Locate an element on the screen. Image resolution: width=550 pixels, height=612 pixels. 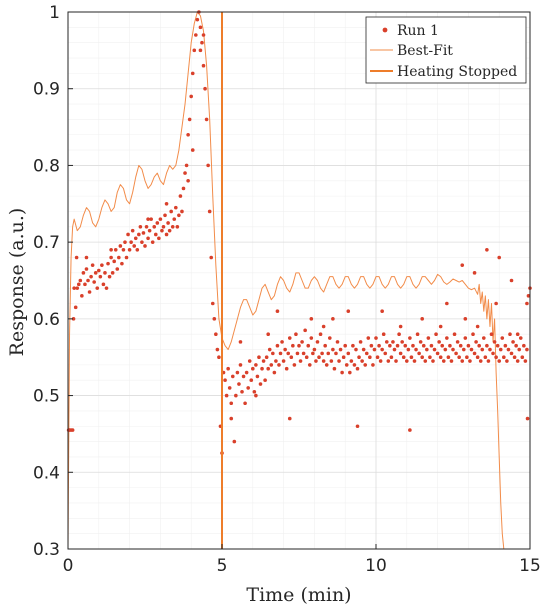
legend: Run 1 Best-Fit Heating Stopped is located at coordinates (446, 50).